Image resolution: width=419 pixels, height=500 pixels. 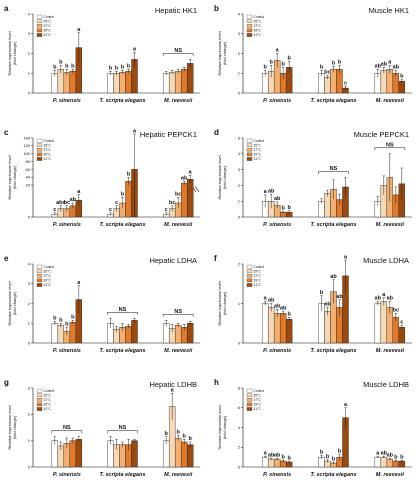 I want to click on category-label: T. scripta elegans, so click(x=333, y=101).